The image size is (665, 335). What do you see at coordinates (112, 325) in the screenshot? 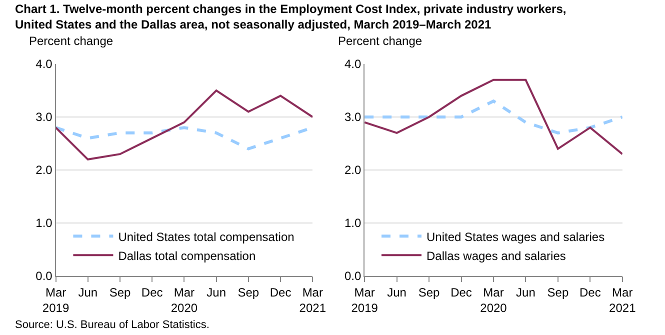
I see `source-note: Source: U.S. Bureau of Labor Statistics.` at bounding box center [112, 325].